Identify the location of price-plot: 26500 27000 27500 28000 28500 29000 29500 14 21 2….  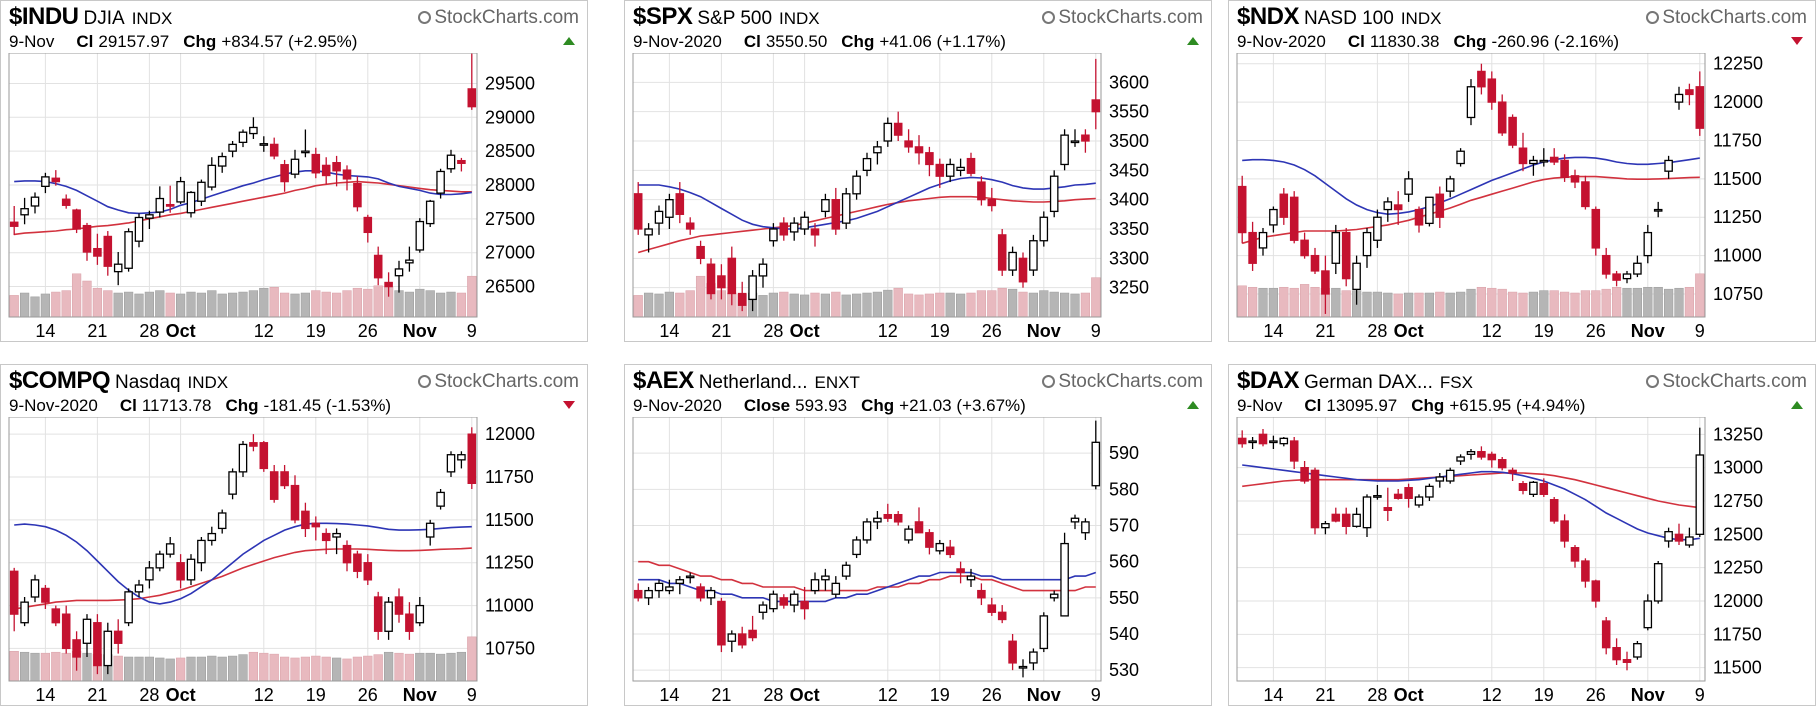
(294, 197).